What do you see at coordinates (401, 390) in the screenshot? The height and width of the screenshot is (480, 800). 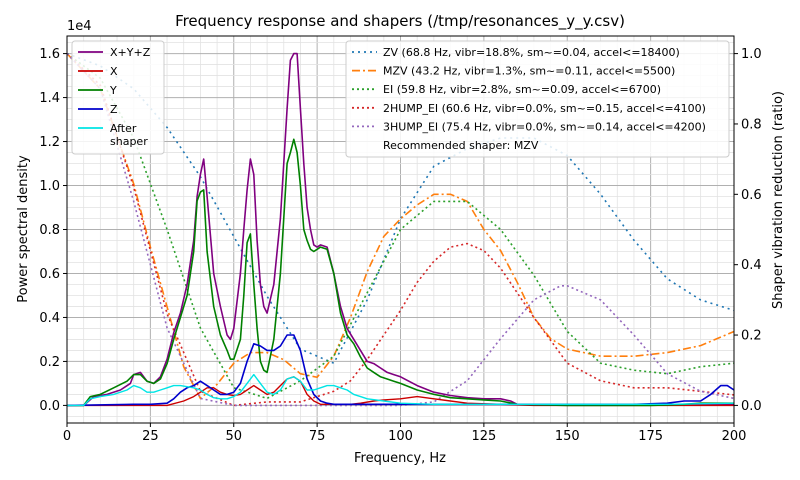 I see `psd-series-line` at bounding box center [401, 390].